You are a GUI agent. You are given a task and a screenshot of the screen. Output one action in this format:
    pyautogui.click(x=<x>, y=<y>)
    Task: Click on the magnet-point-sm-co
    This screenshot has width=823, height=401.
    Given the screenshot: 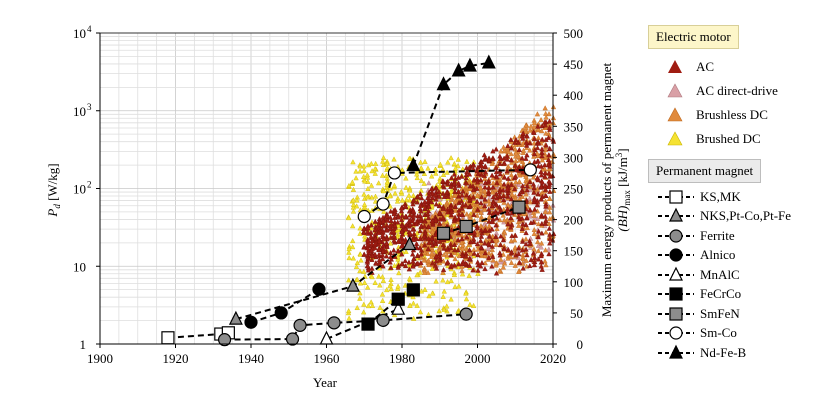 What is the action you would take?
    pyautogui.click(x=383, y=204)
    